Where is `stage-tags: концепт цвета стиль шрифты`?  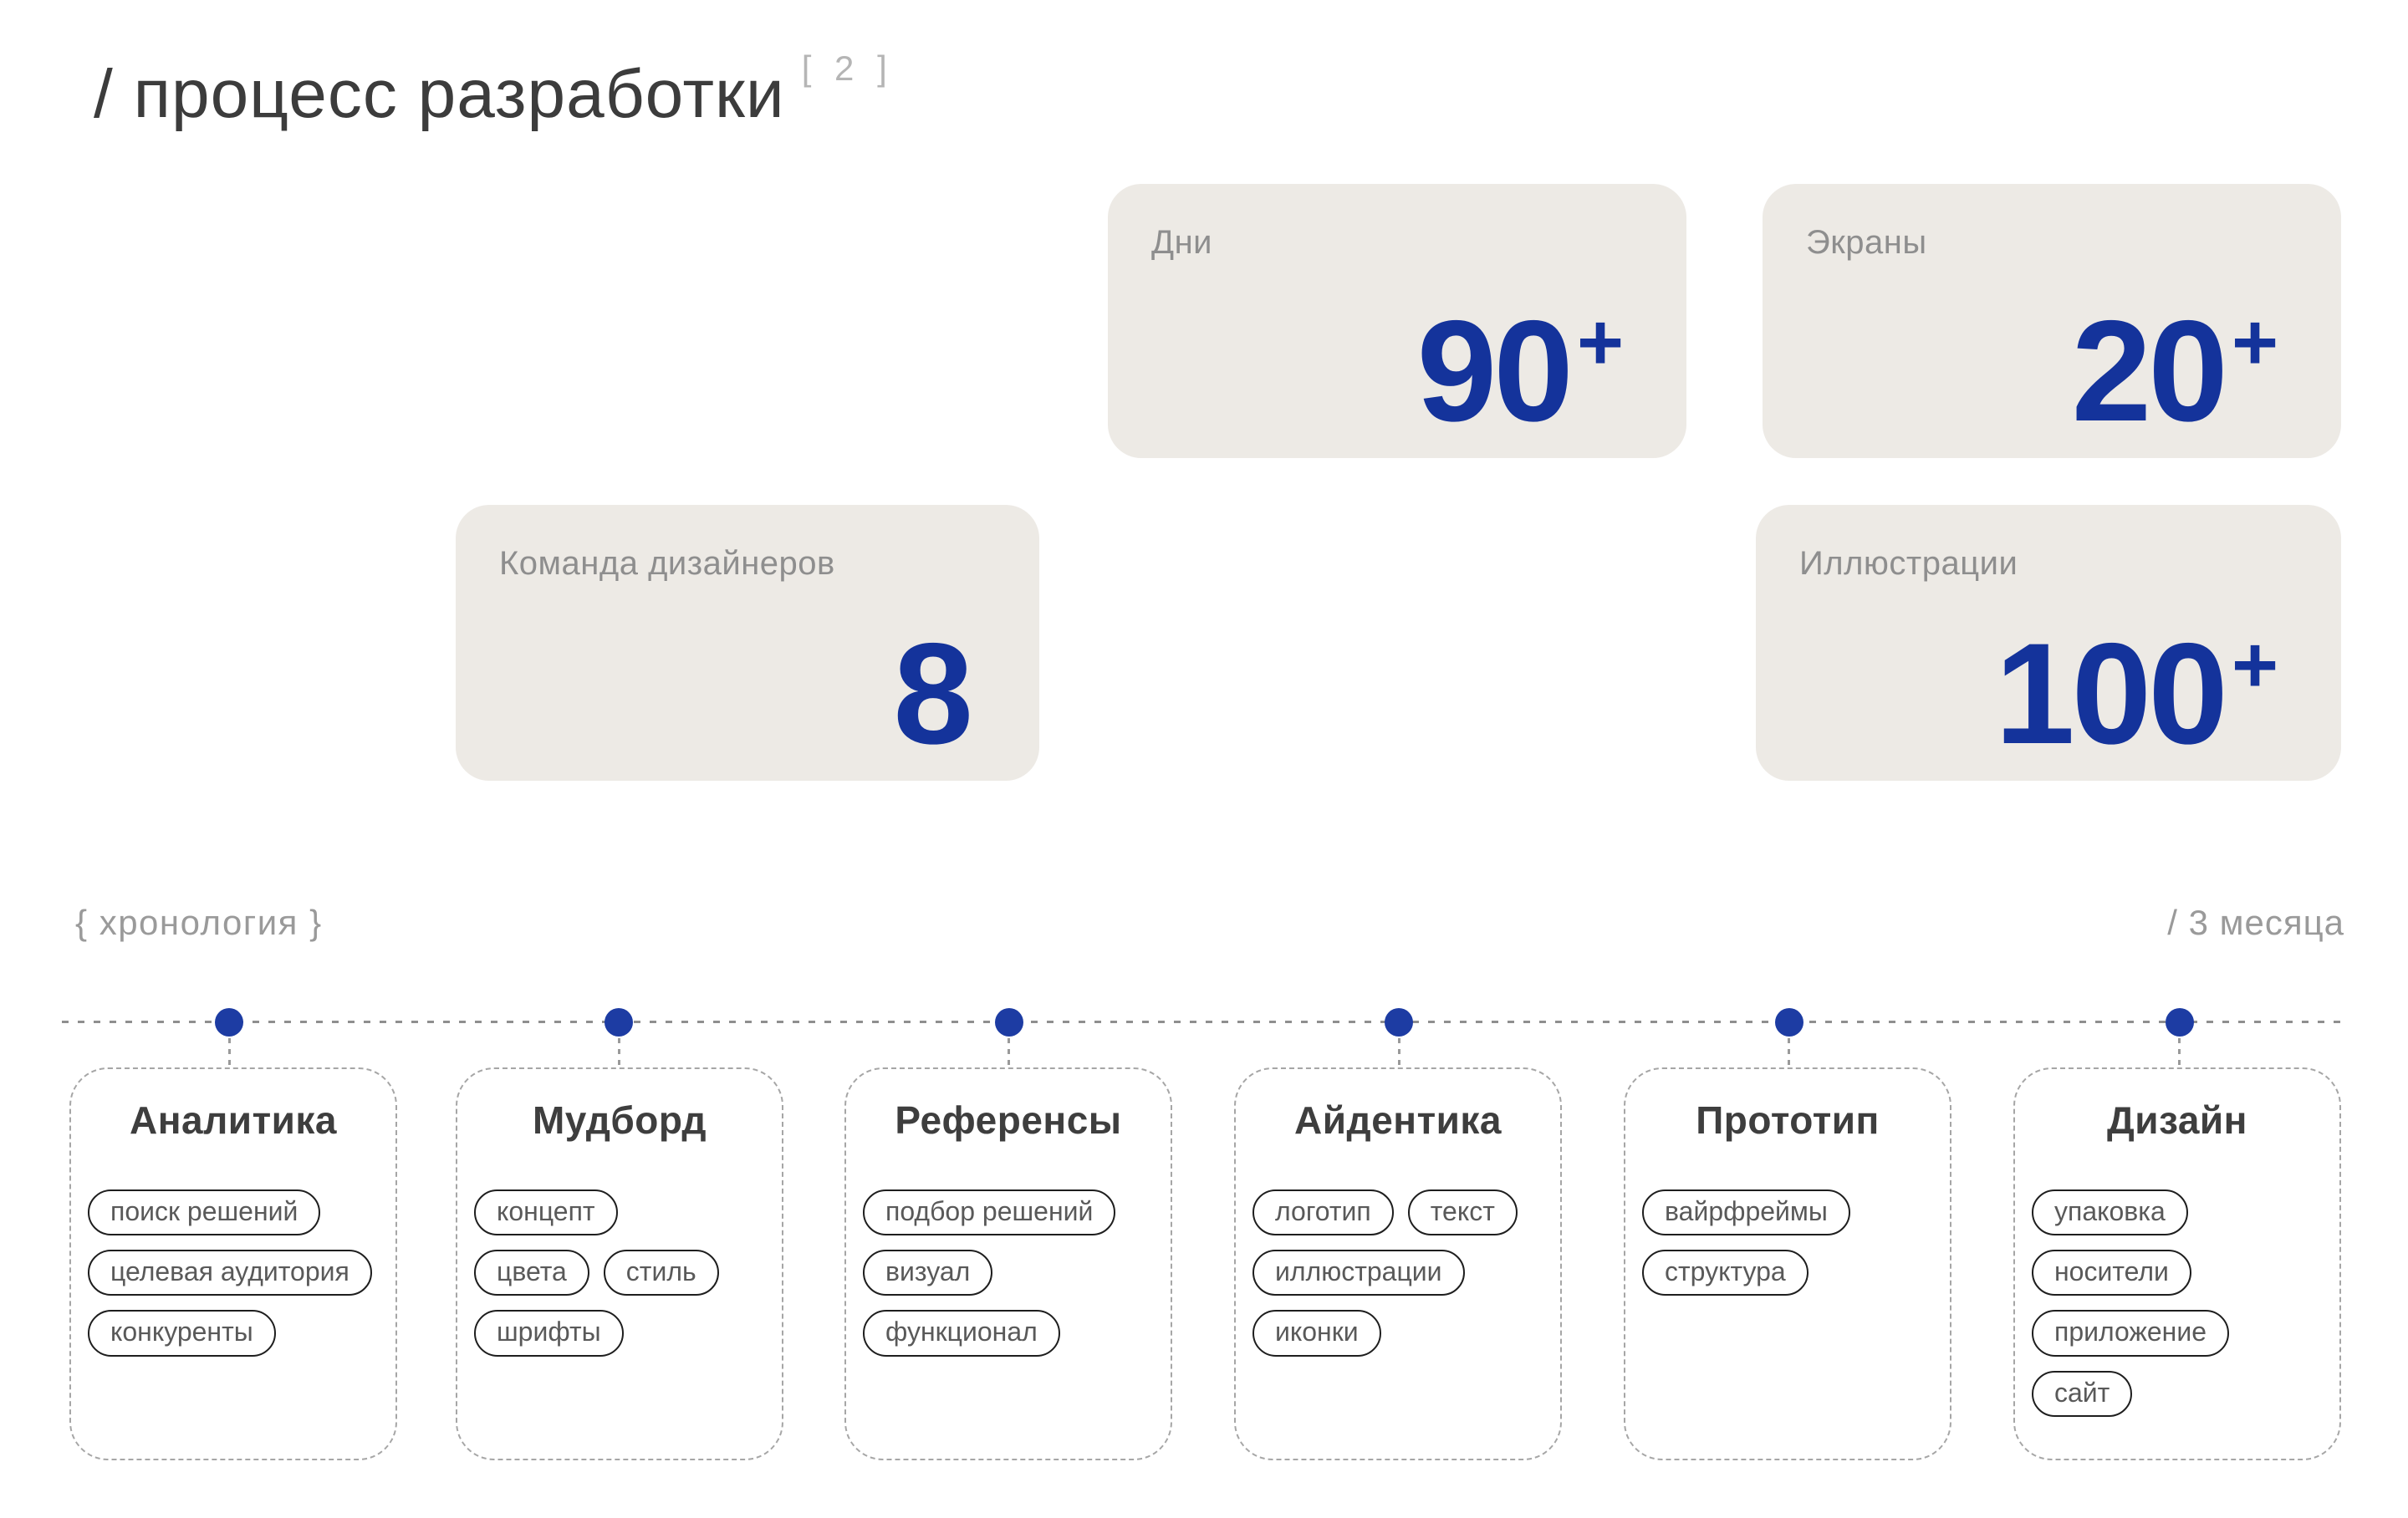
stage-tags: концепт цвета стиль шрифты is located at coordinates (628, 1273).